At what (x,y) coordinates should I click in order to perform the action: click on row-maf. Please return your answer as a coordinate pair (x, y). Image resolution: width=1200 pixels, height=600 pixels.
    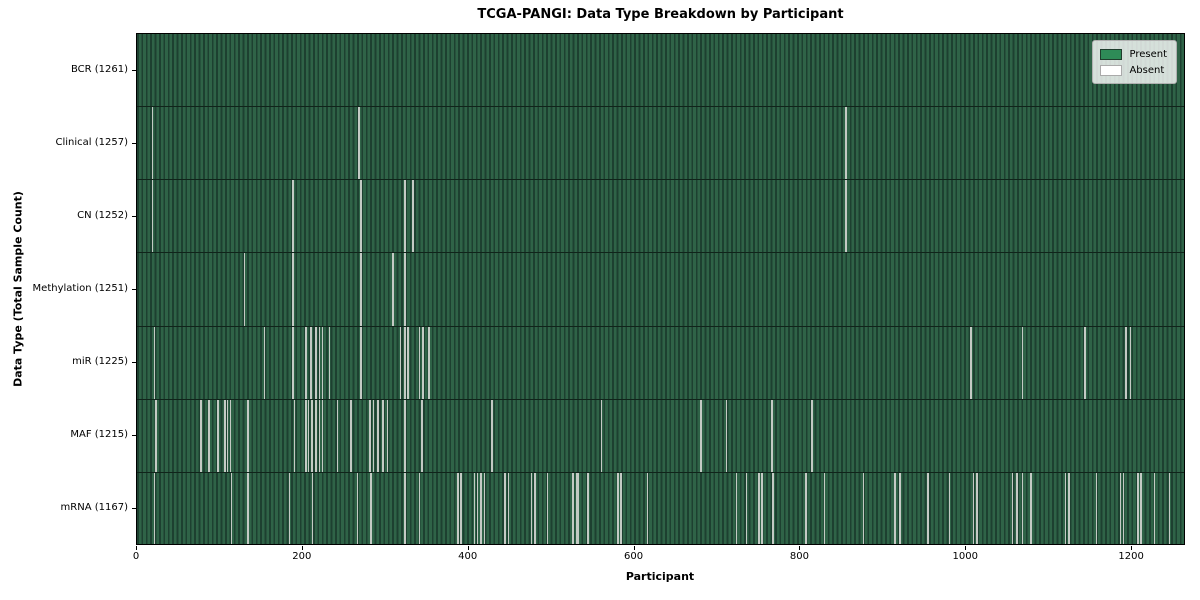
    Looking at the image, I should click on (660, 436).